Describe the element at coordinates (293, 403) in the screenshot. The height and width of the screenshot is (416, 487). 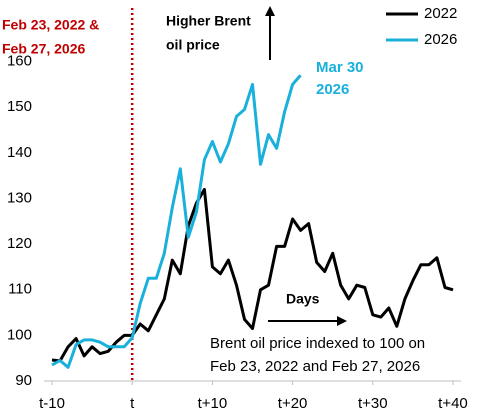
I see `x-tick-label: t+20` at that location.